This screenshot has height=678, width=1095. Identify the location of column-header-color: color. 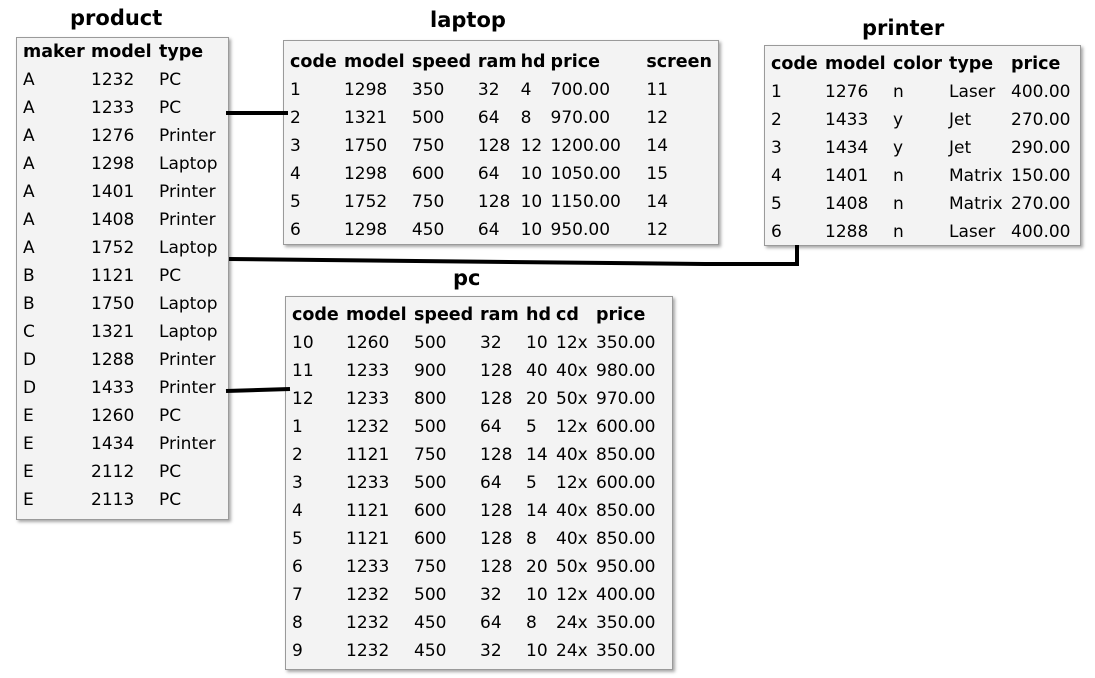
(918, 64).